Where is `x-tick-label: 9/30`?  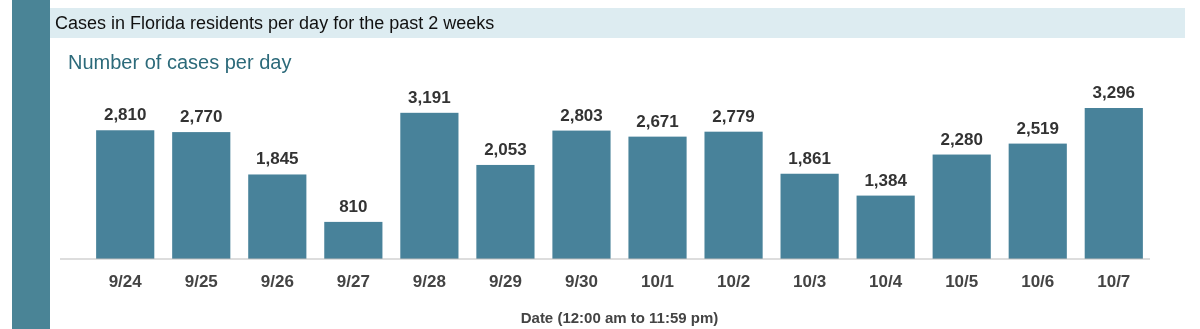
x-tick-label: 9/30 is located at coordinates (581, 281).